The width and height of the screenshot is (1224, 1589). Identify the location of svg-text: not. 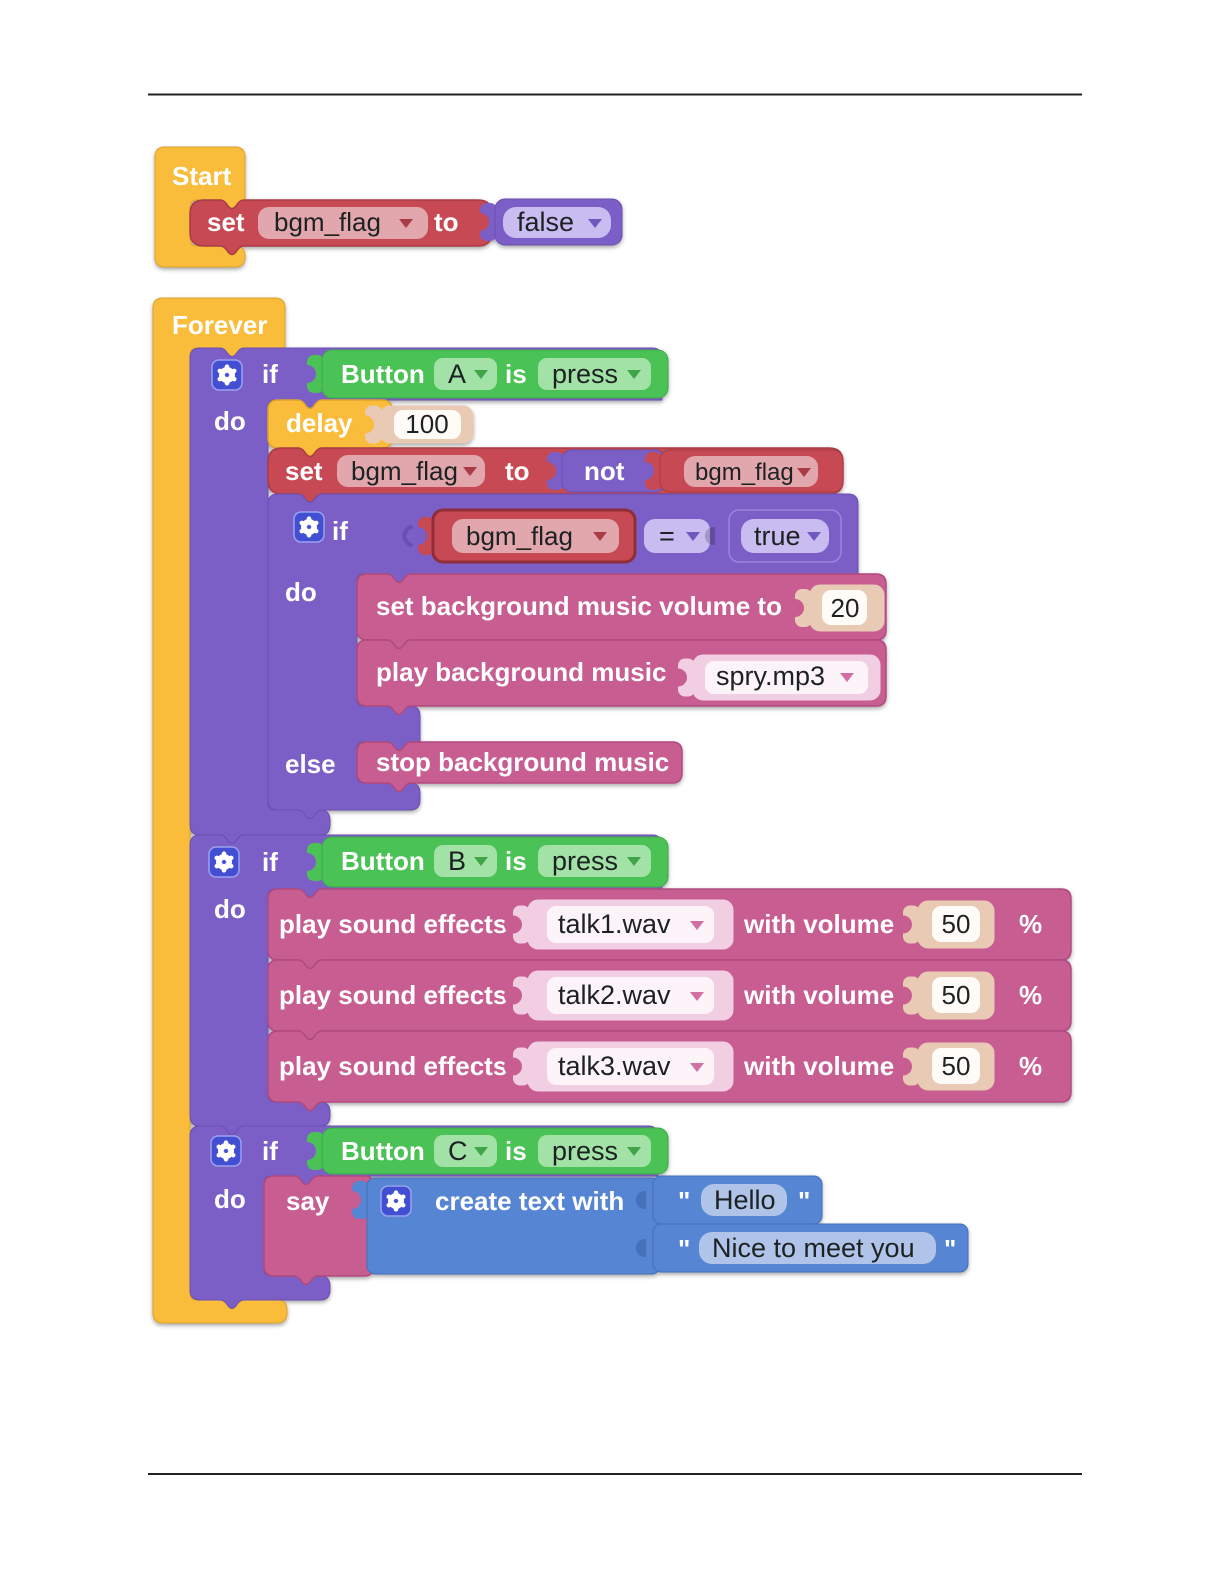
(604, 471).